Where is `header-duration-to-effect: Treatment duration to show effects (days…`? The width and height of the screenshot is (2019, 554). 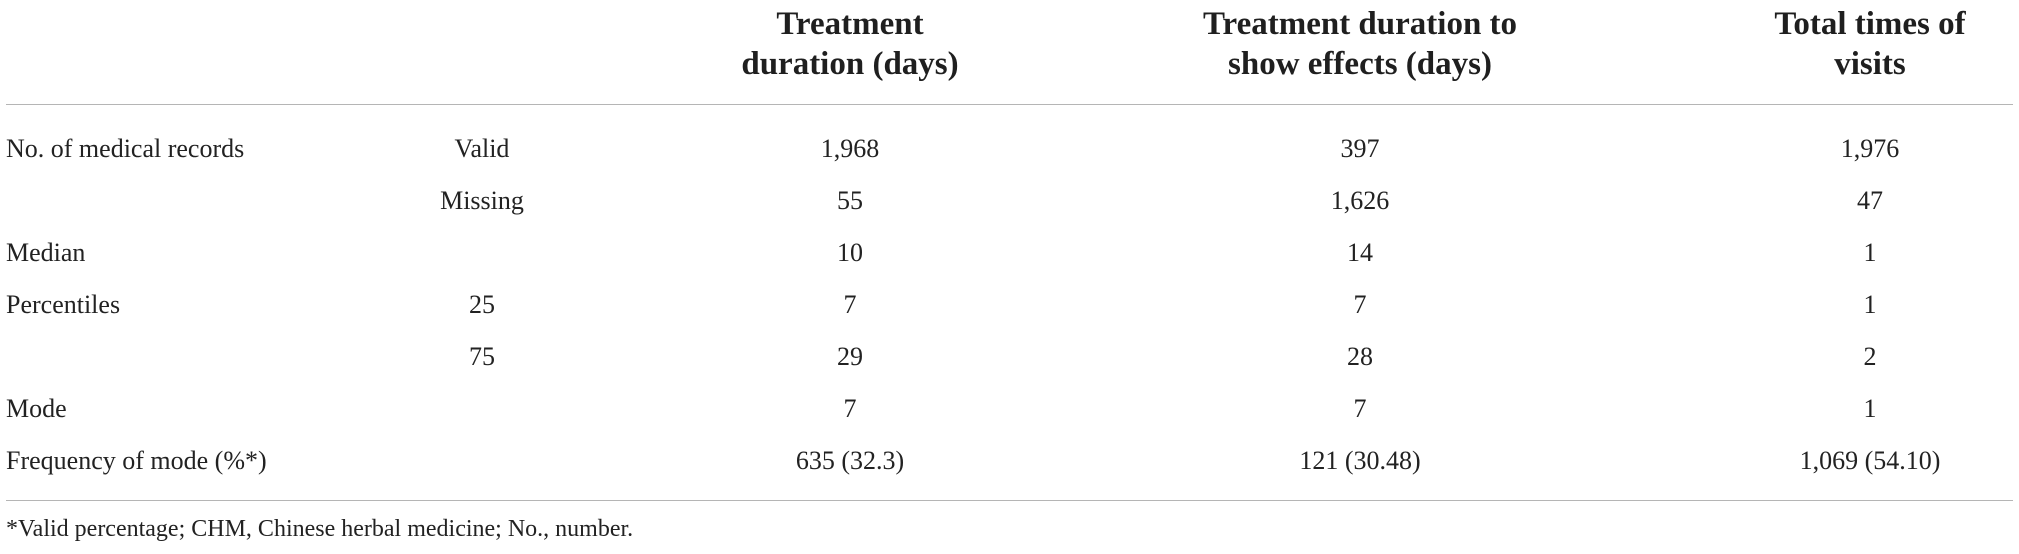
header-duration-to-effect: Treatment duration to show effects (days… is located at coordinates (1360, 44).